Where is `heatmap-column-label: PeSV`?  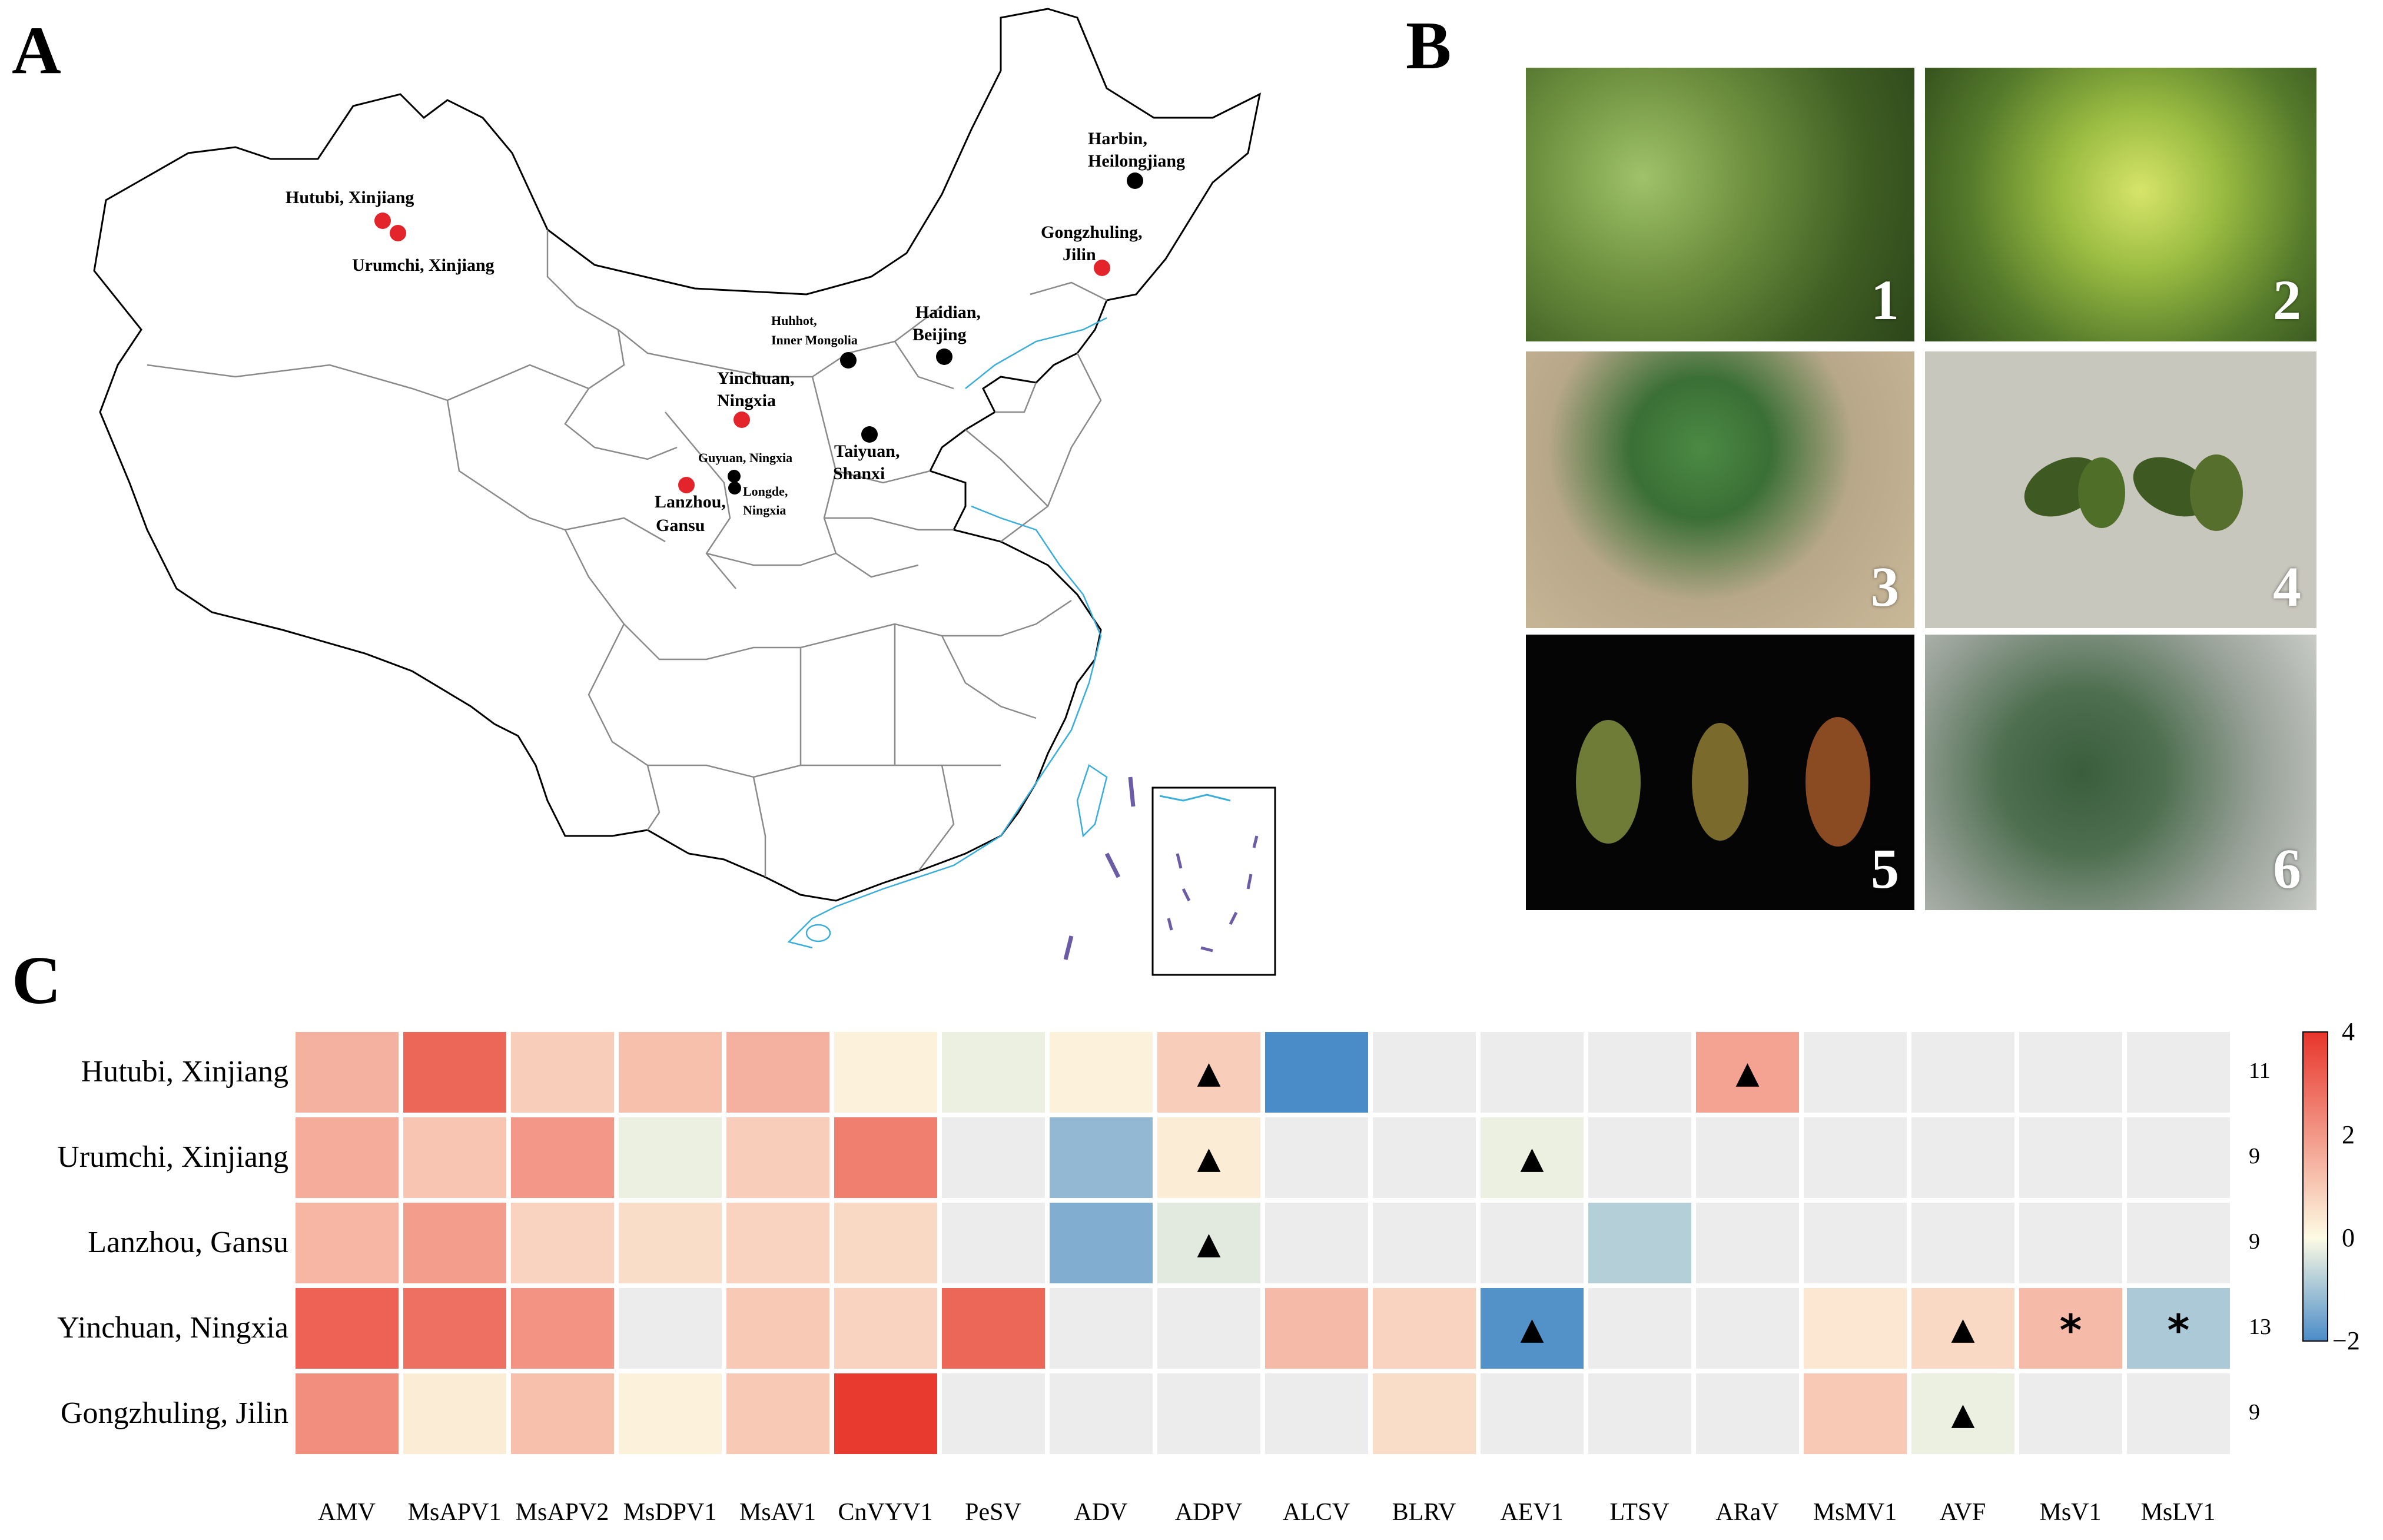 heatmap-column-label: PeSV is located at coordinates (993, 1512).